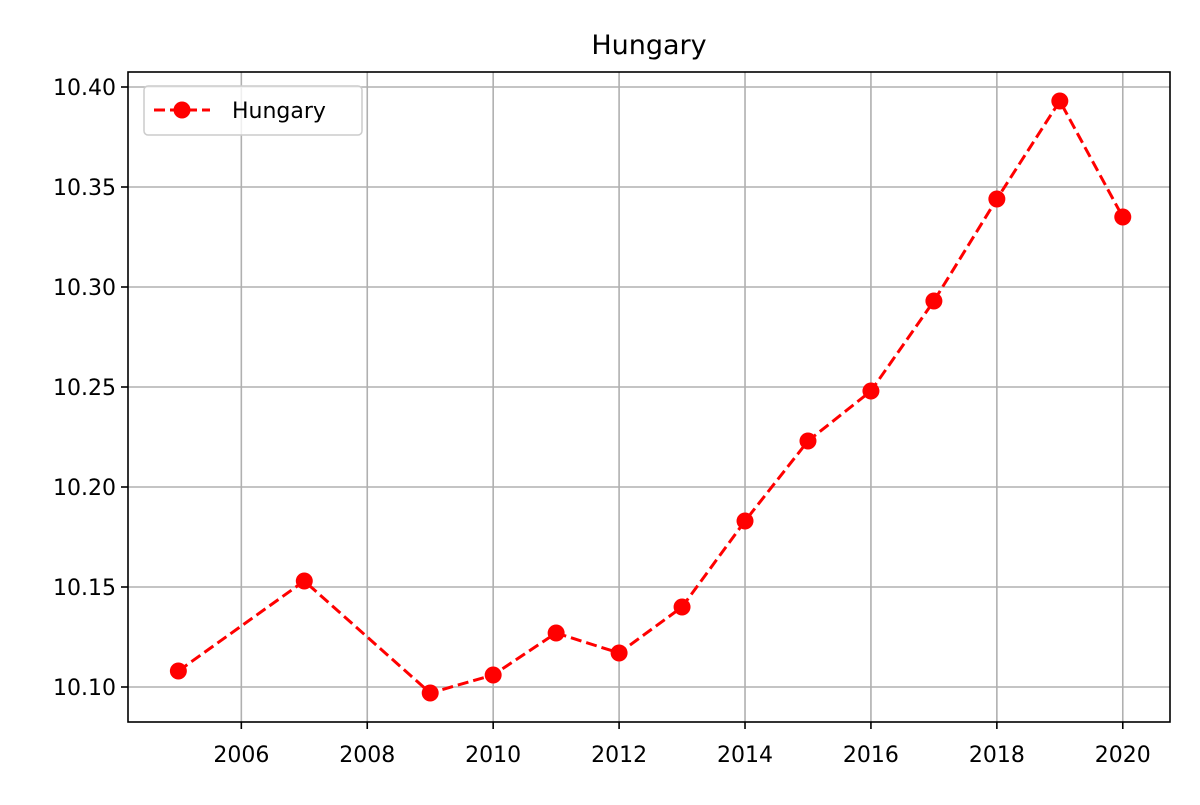 Image resolution: width=1200 pixels, height=805 pixels. I want to click on x-tick-label: 2018, so click(997, 755).